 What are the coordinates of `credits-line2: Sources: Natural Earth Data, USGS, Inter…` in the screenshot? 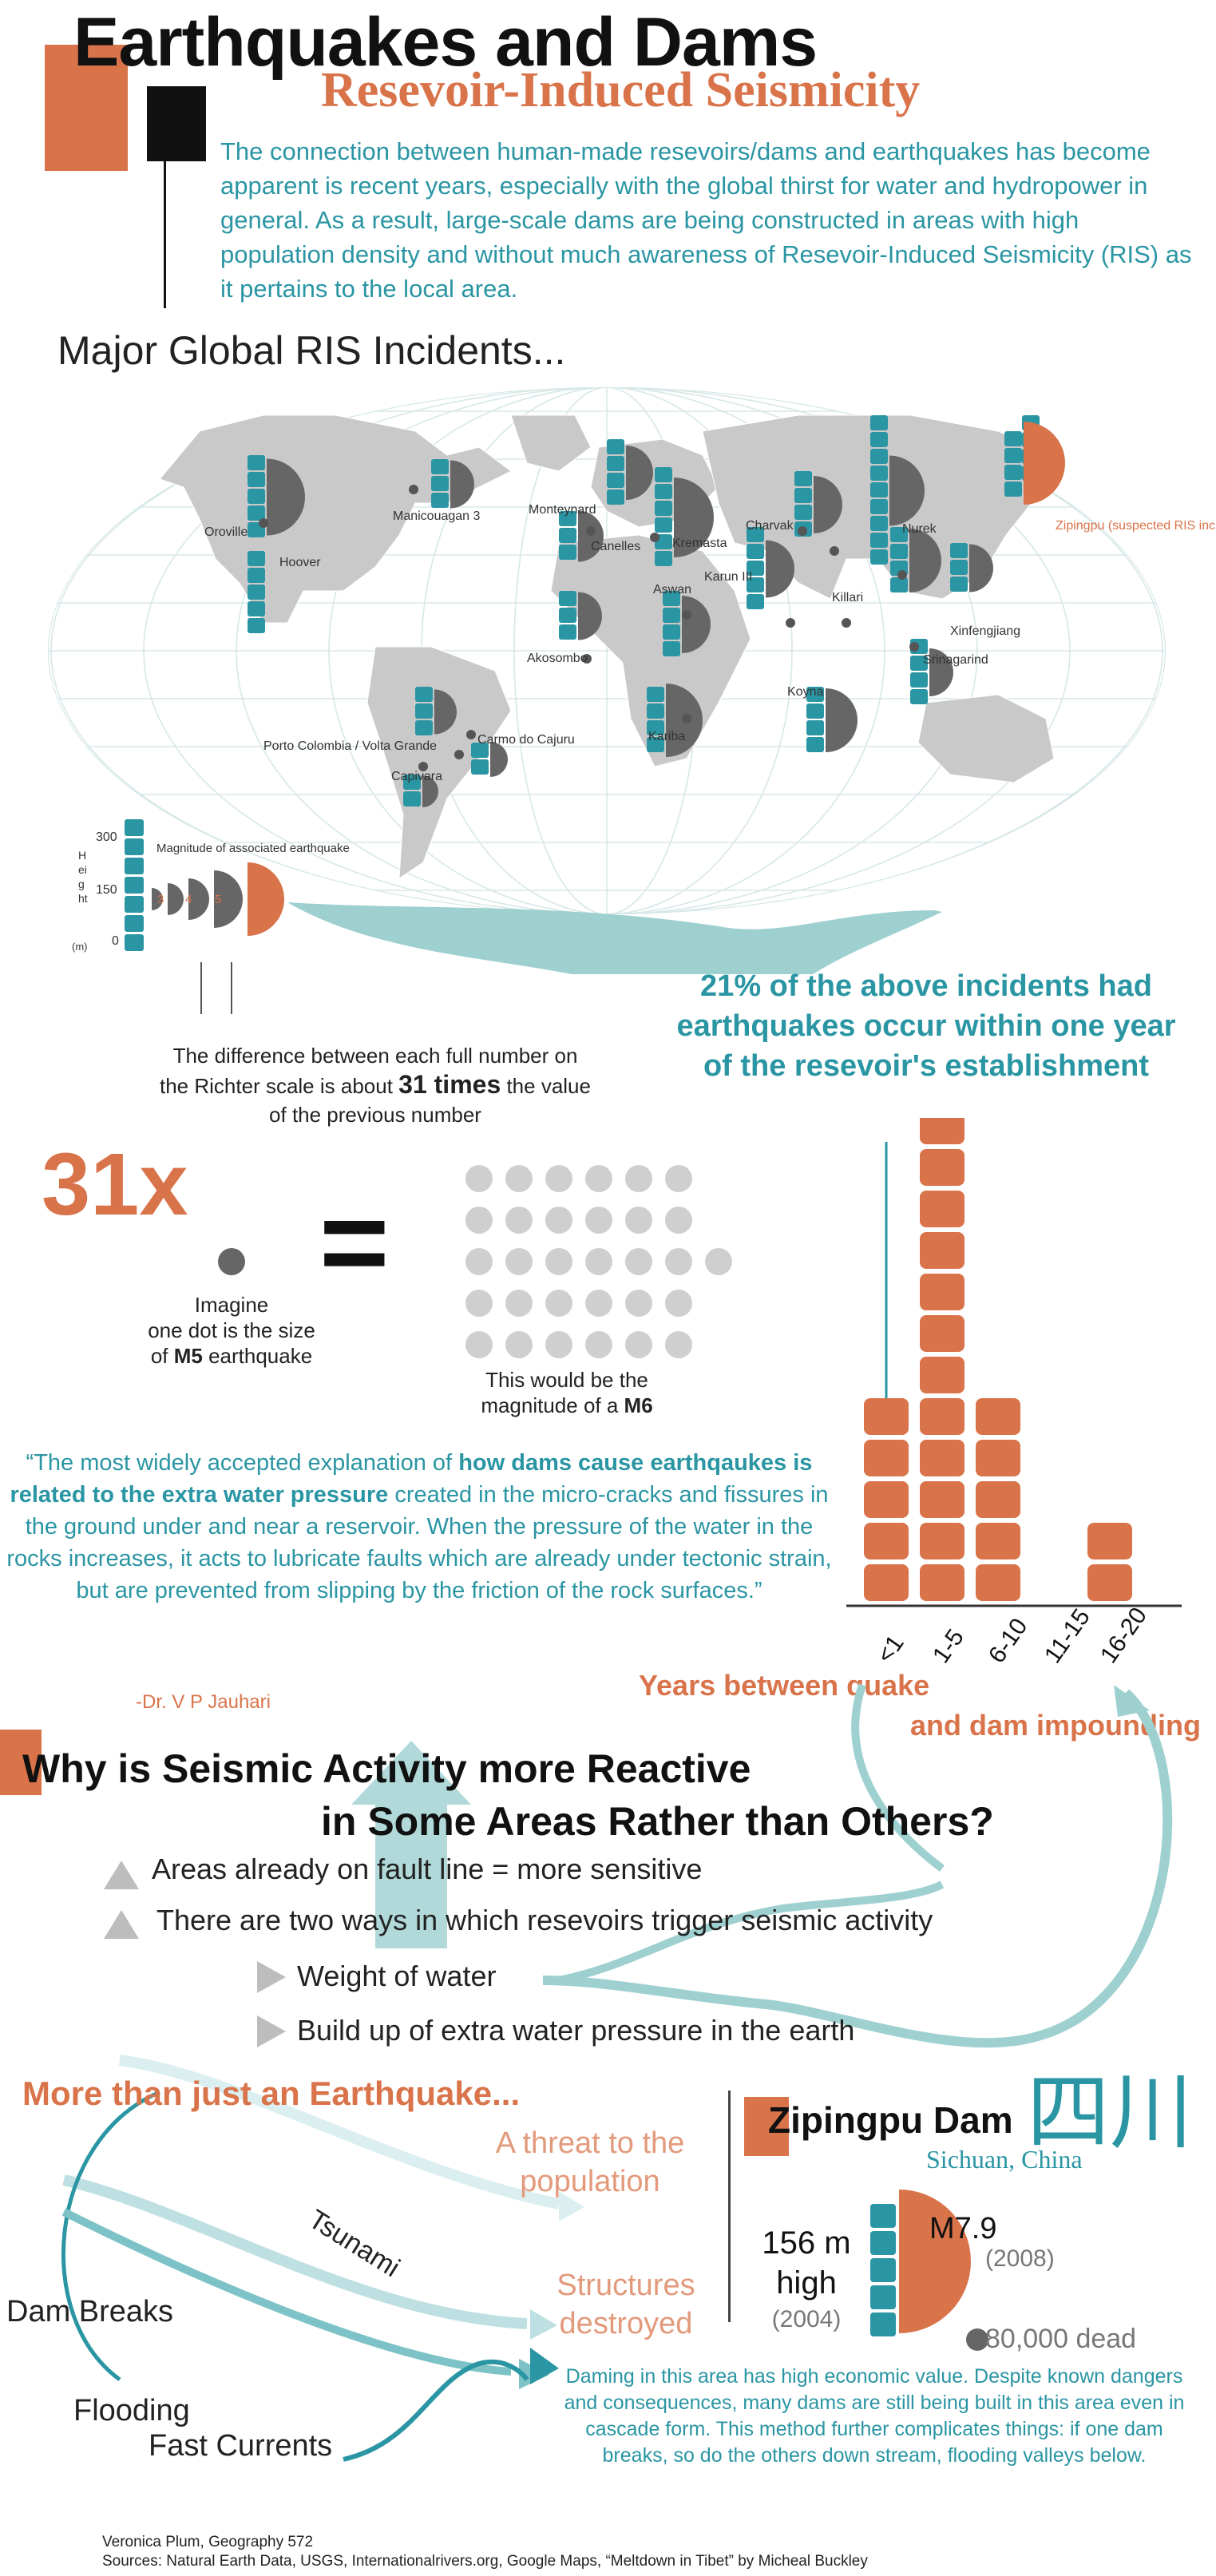 It's located at (485, 2561).